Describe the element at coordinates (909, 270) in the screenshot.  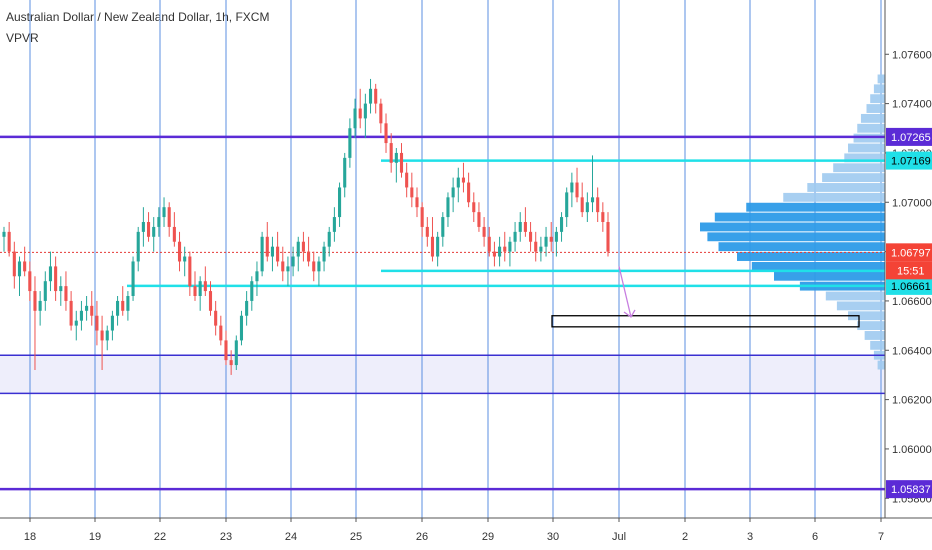
I see `countdown-bg` at that location.